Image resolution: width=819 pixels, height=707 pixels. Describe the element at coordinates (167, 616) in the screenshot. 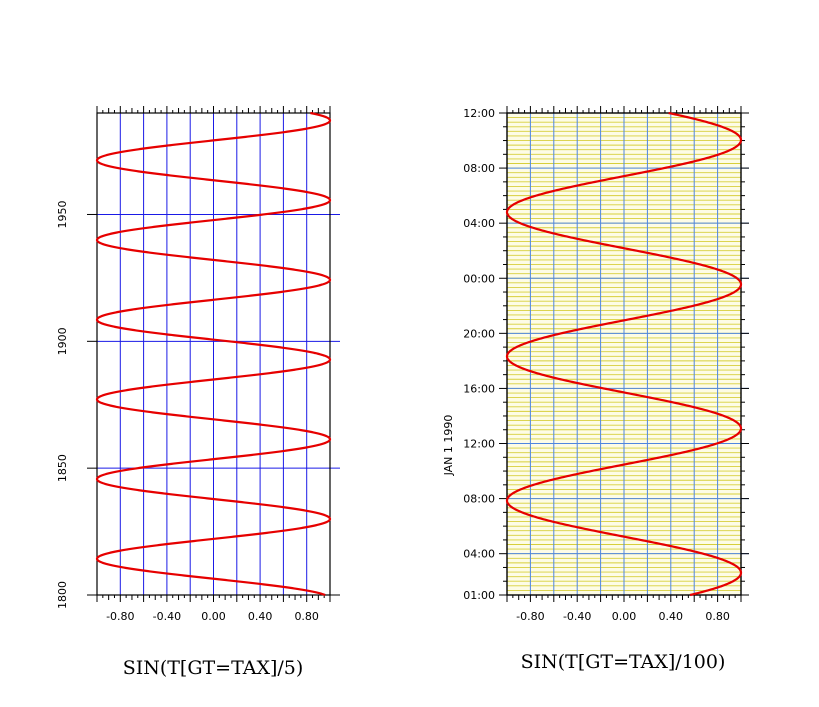

I see `left-x-tick-label: -0.40` at that location.